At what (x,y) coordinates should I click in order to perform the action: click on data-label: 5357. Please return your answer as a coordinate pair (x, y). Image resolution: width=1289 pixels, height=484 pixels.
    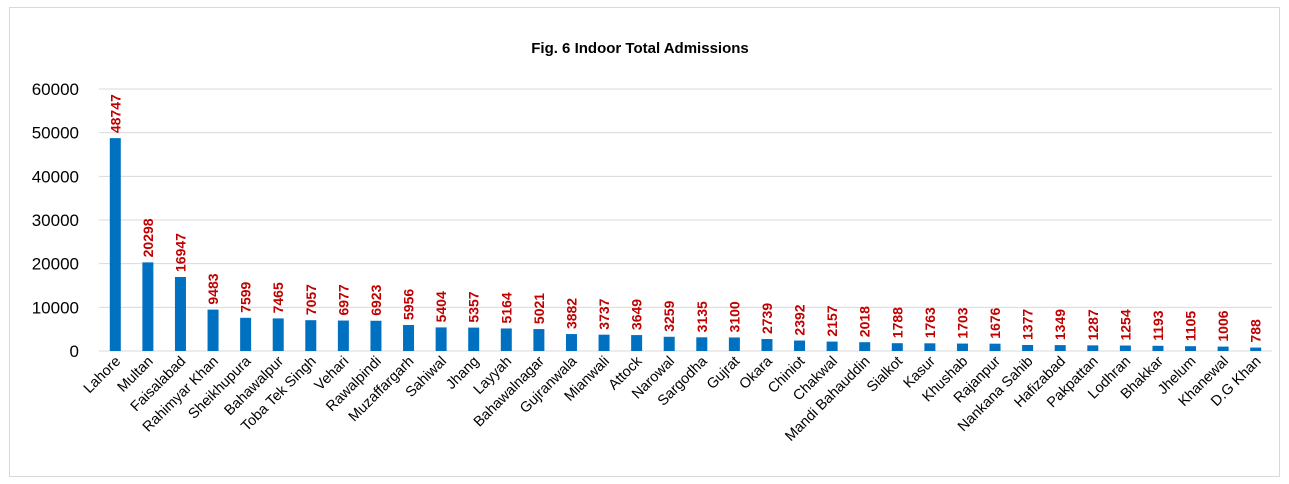
    Looking at the image, I should click on (474, 306).